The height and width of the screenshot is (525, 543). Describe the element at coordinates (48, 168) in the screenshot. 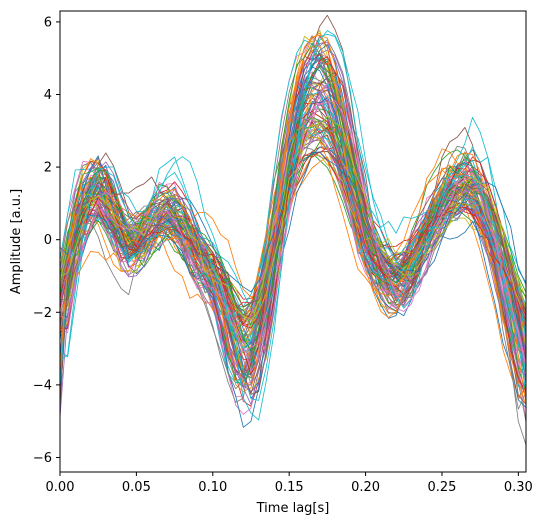

I see `y-tick-label: 2` at that location.